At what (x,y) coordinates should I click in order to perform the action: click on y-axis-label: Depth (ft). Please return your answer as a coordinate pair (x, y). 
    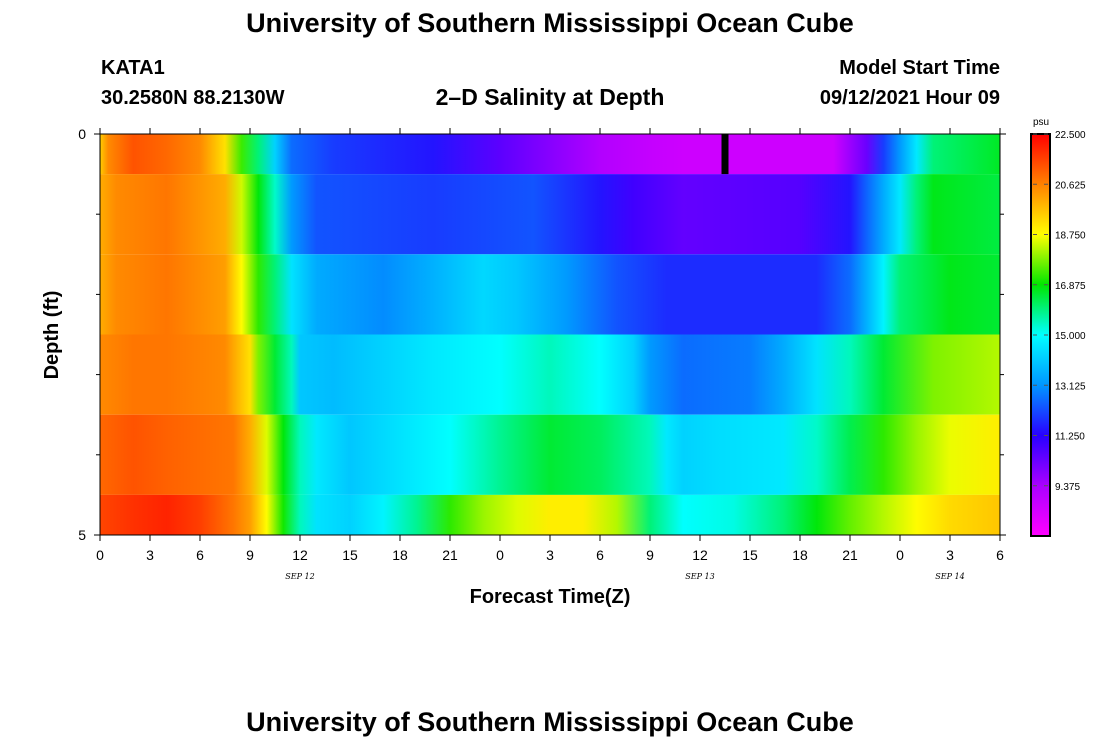
    Looking at the image, I should click on (52, 335).